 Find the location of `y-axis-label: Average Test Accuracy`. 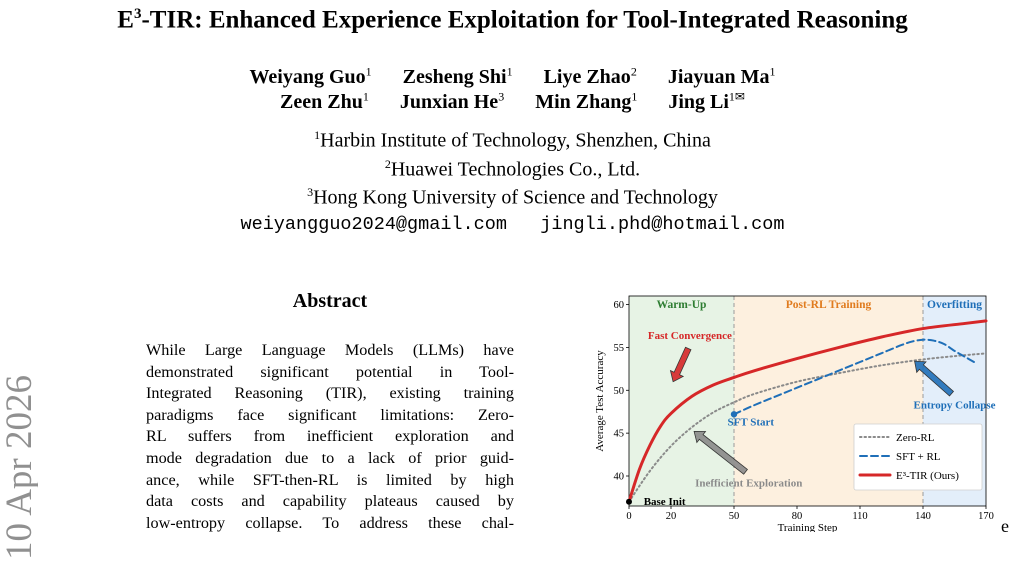

y-axis-label: Average Test Accuracy is located at coordinates (600, 401).